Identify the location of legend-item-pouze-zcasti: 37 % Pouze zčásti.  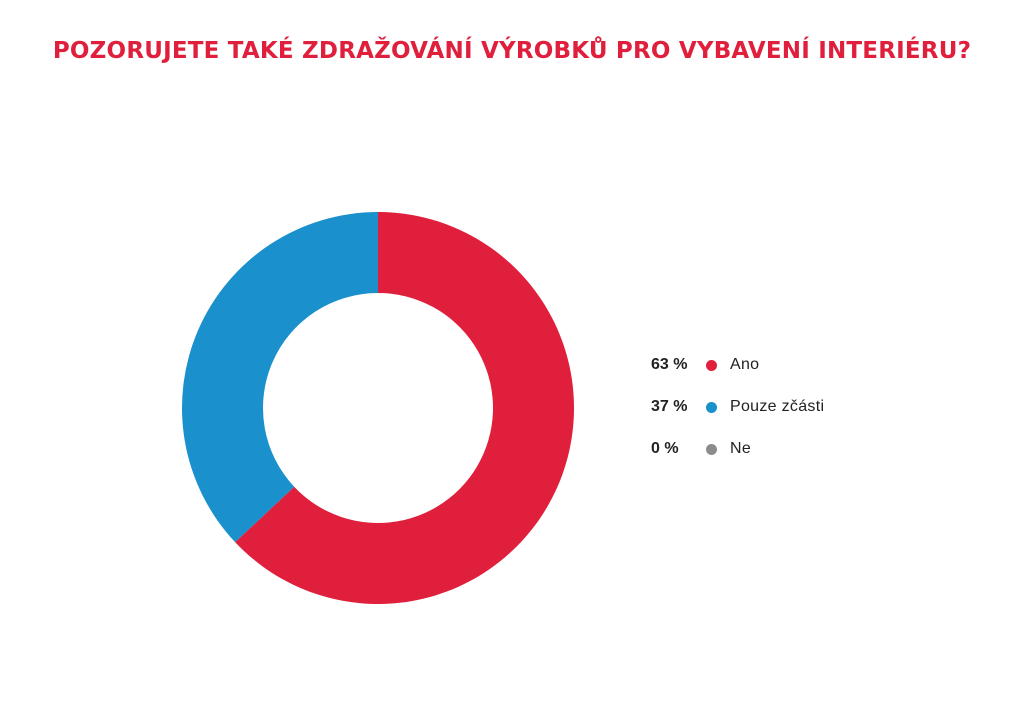
(781, 417).